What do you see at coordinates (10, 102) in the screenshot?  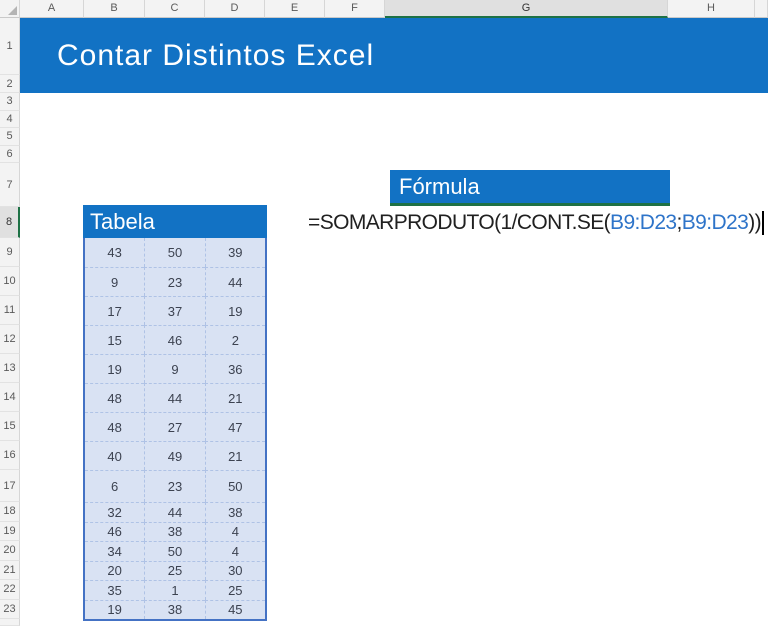 I see `row-header-3: 3` at bounding box center [10, 102].